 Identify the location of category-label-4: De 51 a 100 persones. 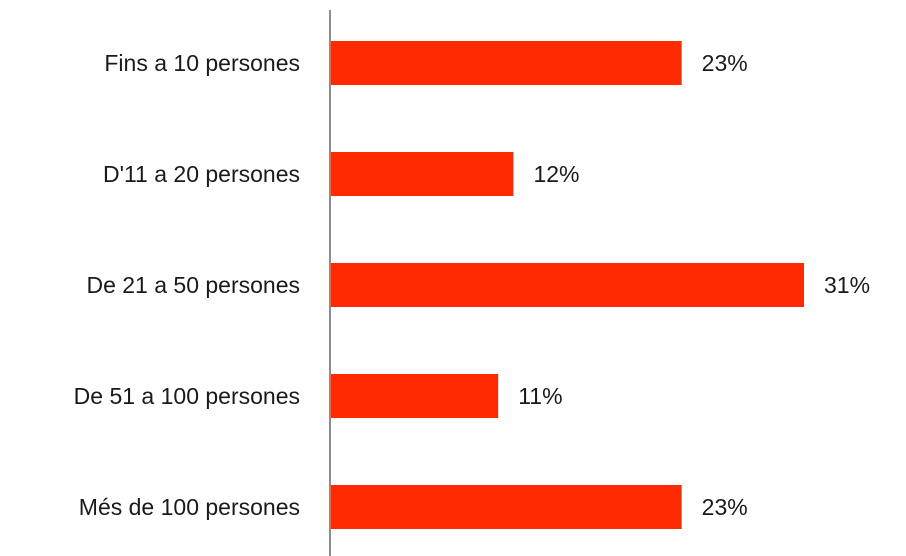
(187, 396).